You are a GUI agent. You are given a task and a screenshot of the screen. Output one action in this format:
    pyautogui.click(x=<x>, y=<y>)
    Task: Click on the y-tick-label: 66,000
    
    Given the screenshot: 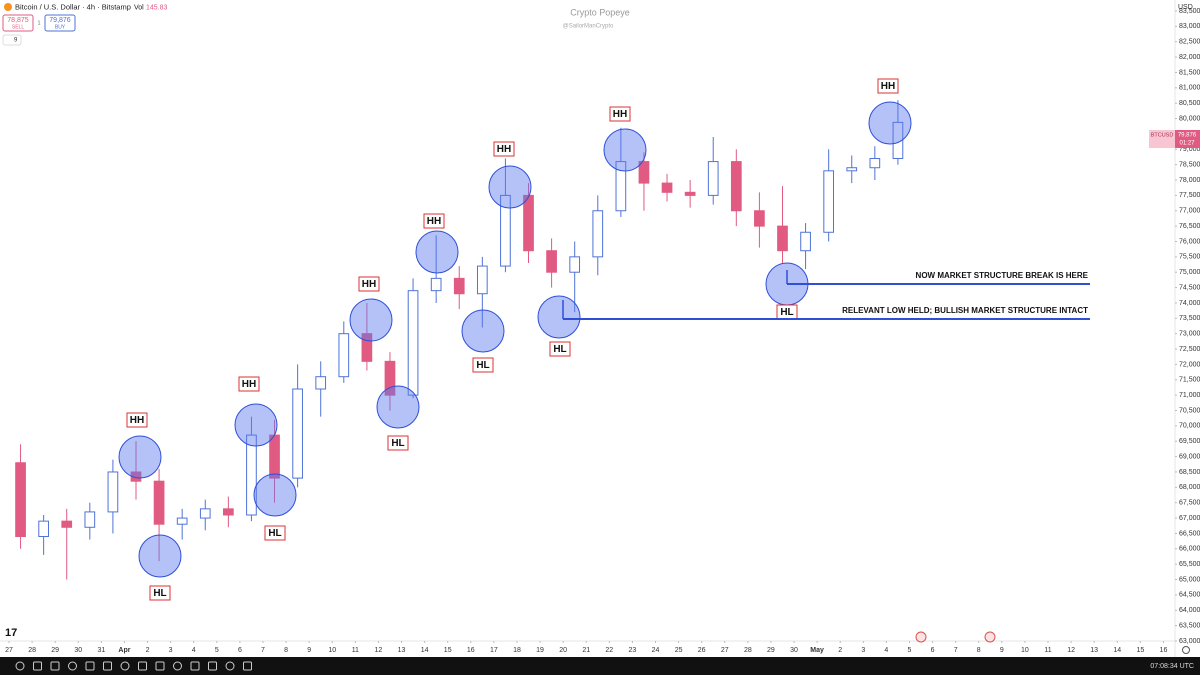 What is the action you would take?
    pyautogui.click(x=1189, y=549)
    